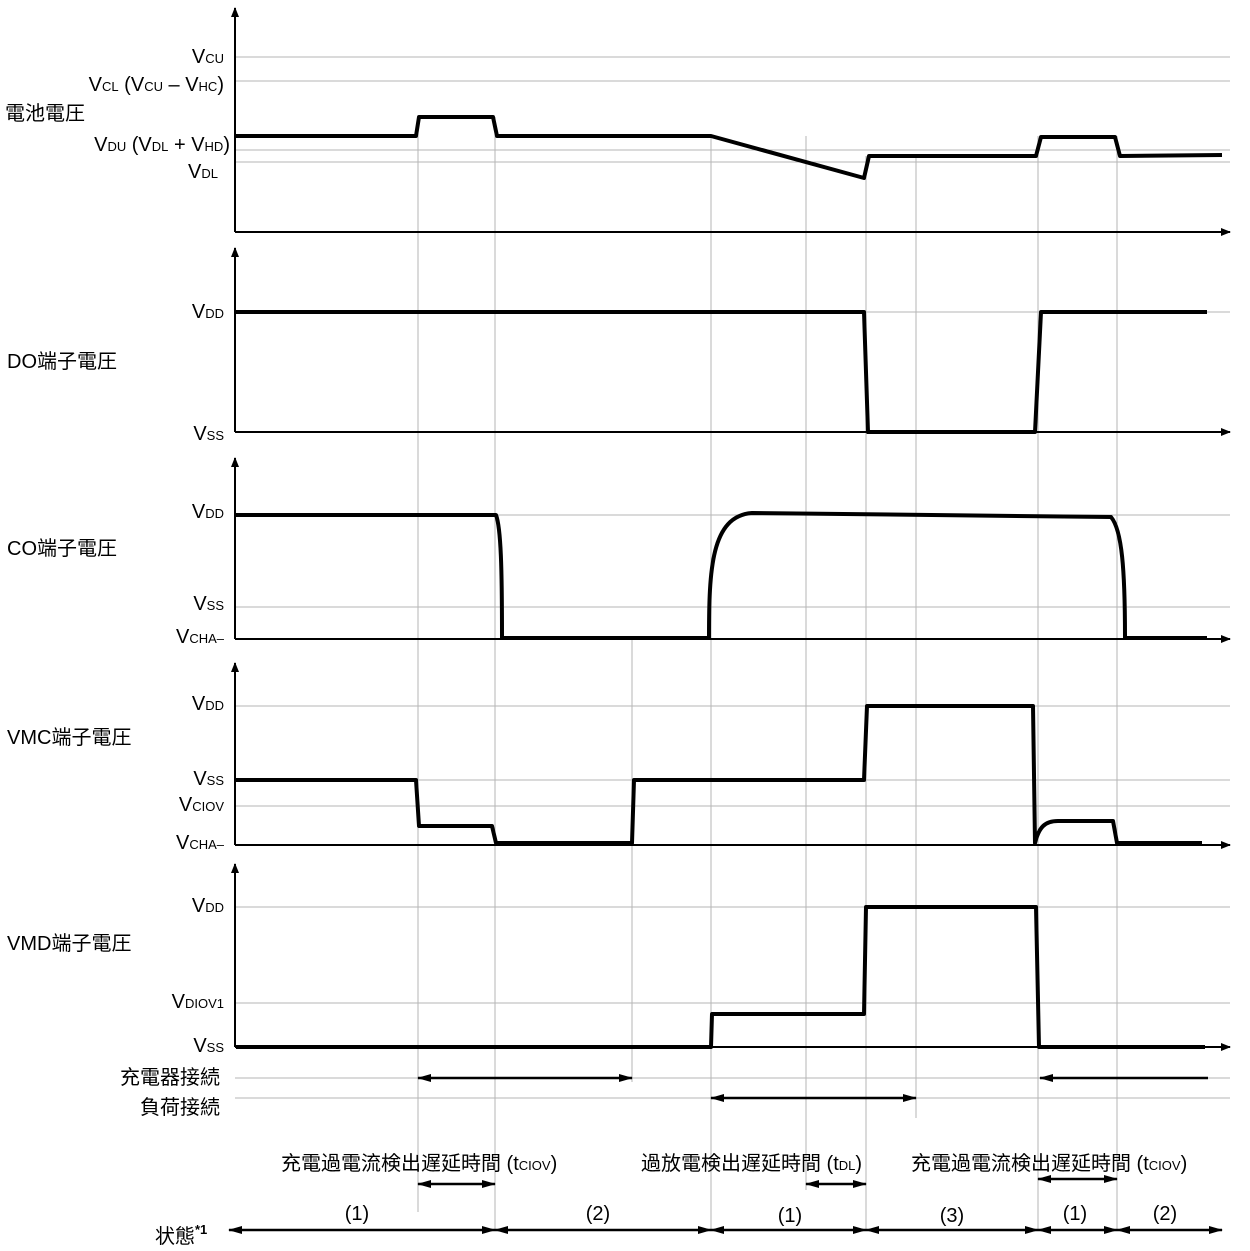  What do you see at coordinates (201, 805) in the screenshot?
I see `vmc-level-vciov: VCIOV` at bounding box center [201, 805].